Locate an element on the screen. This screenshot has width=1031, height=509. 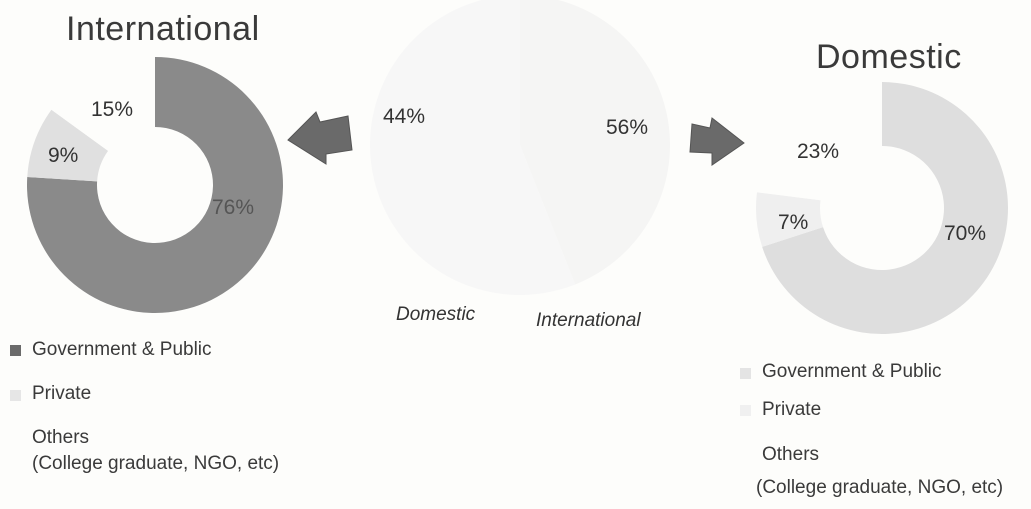
category-label-domestic: Domestic is located at coordinates (436, 314).